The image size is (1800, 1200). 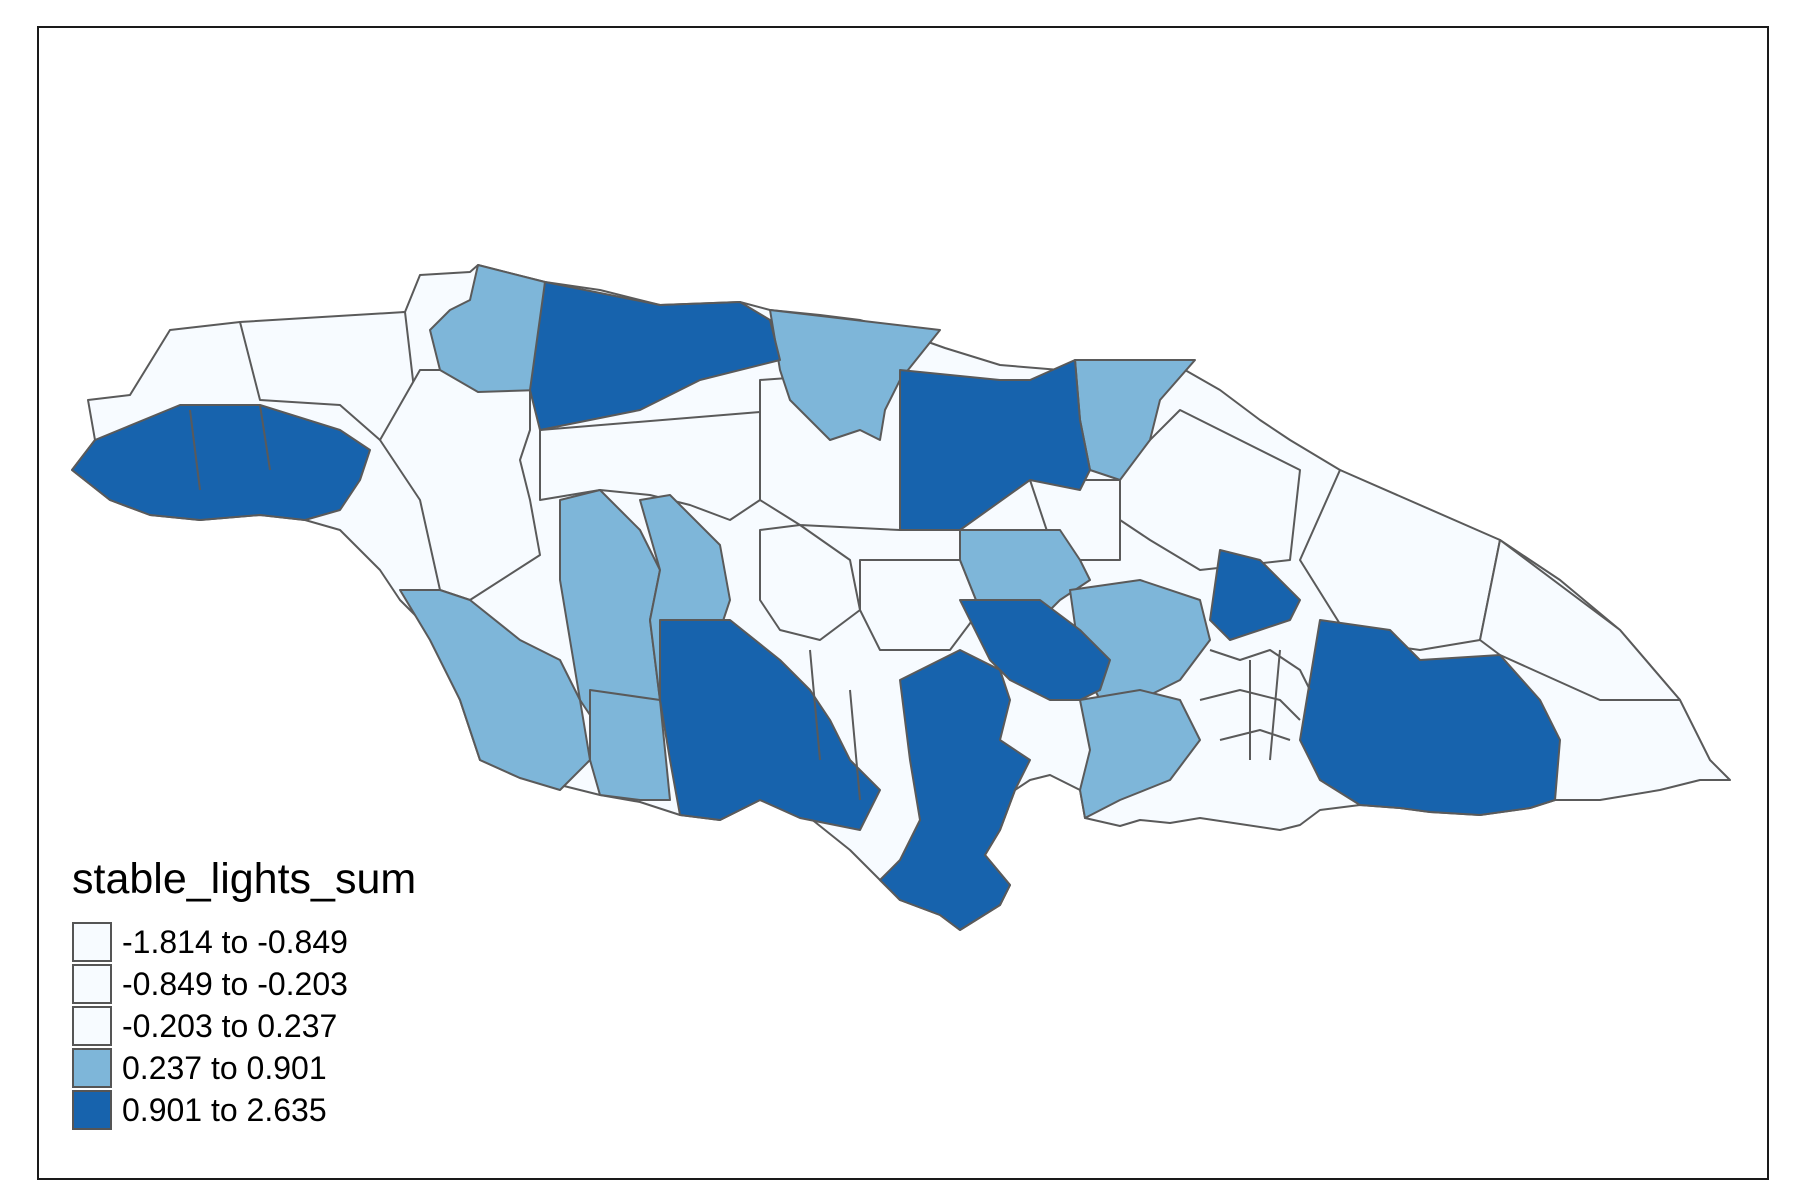 I want to click on legend-item: -1.814 to -0.849, so click(x=244, y=942).